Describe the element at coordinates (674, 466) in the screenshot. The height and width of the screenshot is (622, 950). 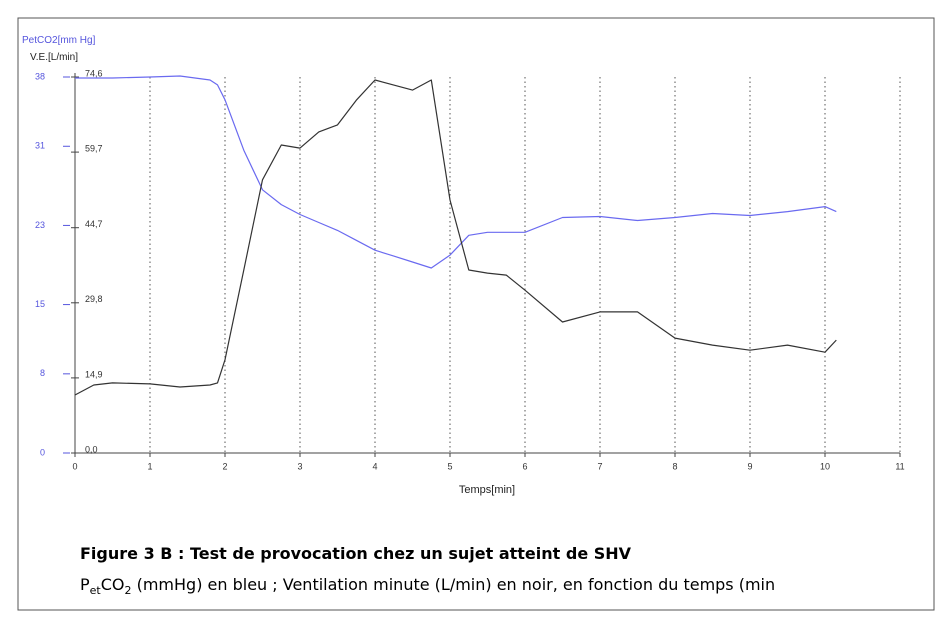
I see `x-tick-label: 8` at that location.